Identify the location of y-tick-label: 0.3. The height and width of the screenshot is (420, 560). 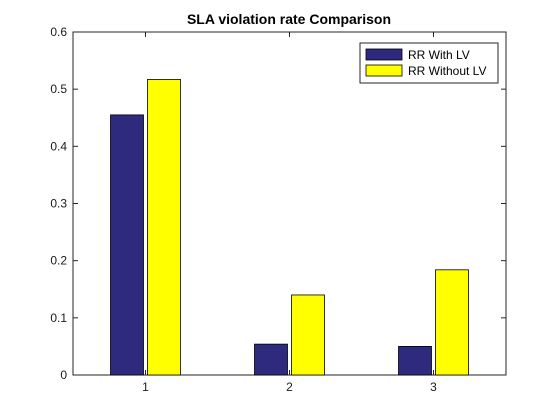
(58, 204).